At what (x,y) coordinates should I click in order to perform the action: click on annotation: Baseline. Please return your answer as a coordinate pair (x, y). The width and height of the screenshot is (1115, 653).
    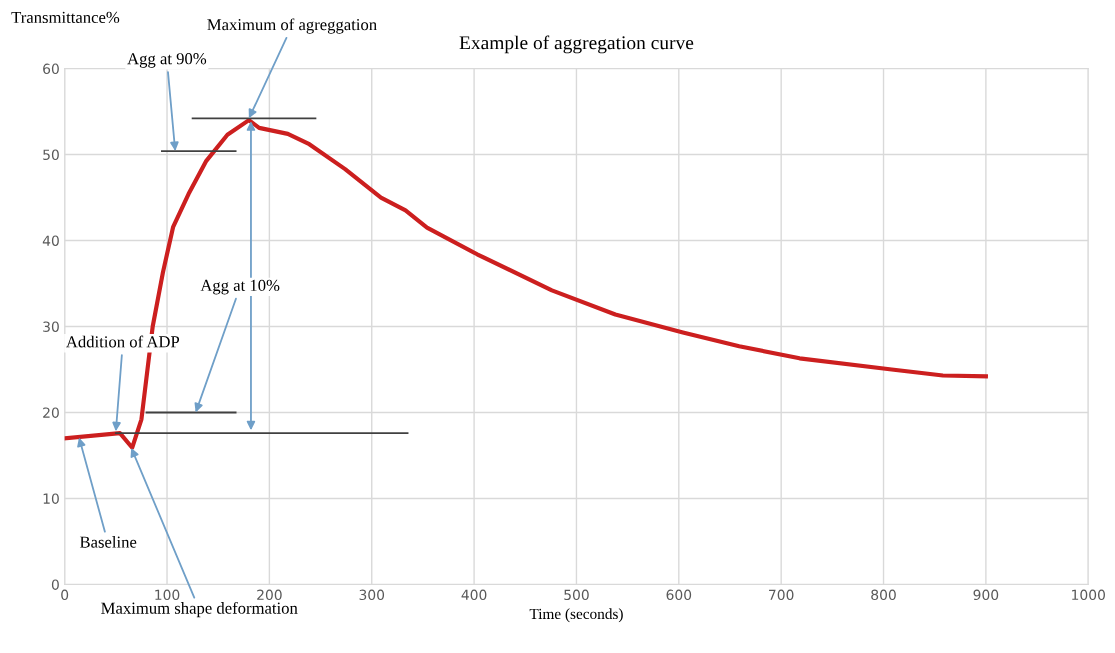
    Looking at the image, I should click on (108, 542).